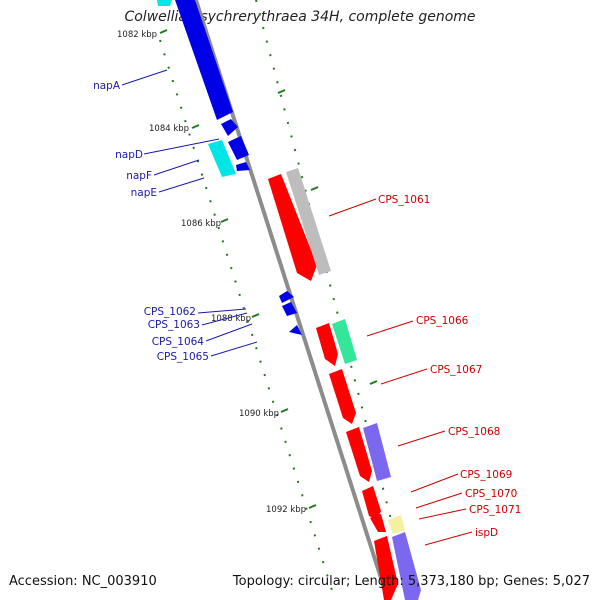 The image size is (600, 600). I want to click on gene-label-CPS_1067: CPS_1067, so click(456, 370).